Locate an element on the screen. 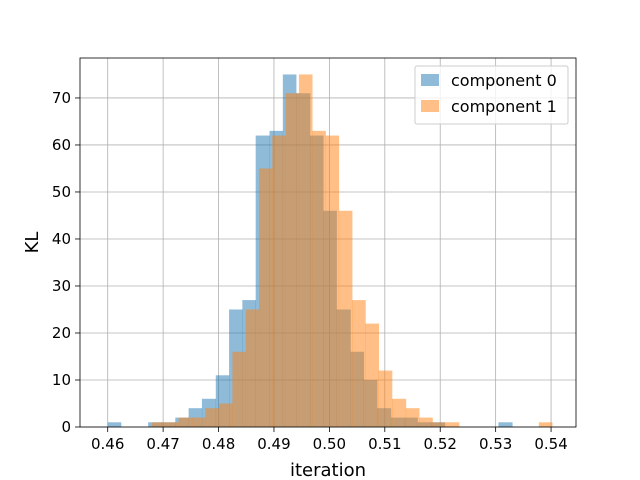 The image size is (640, 480). y-tick-label: 20 is located at coordinates (61, 333).